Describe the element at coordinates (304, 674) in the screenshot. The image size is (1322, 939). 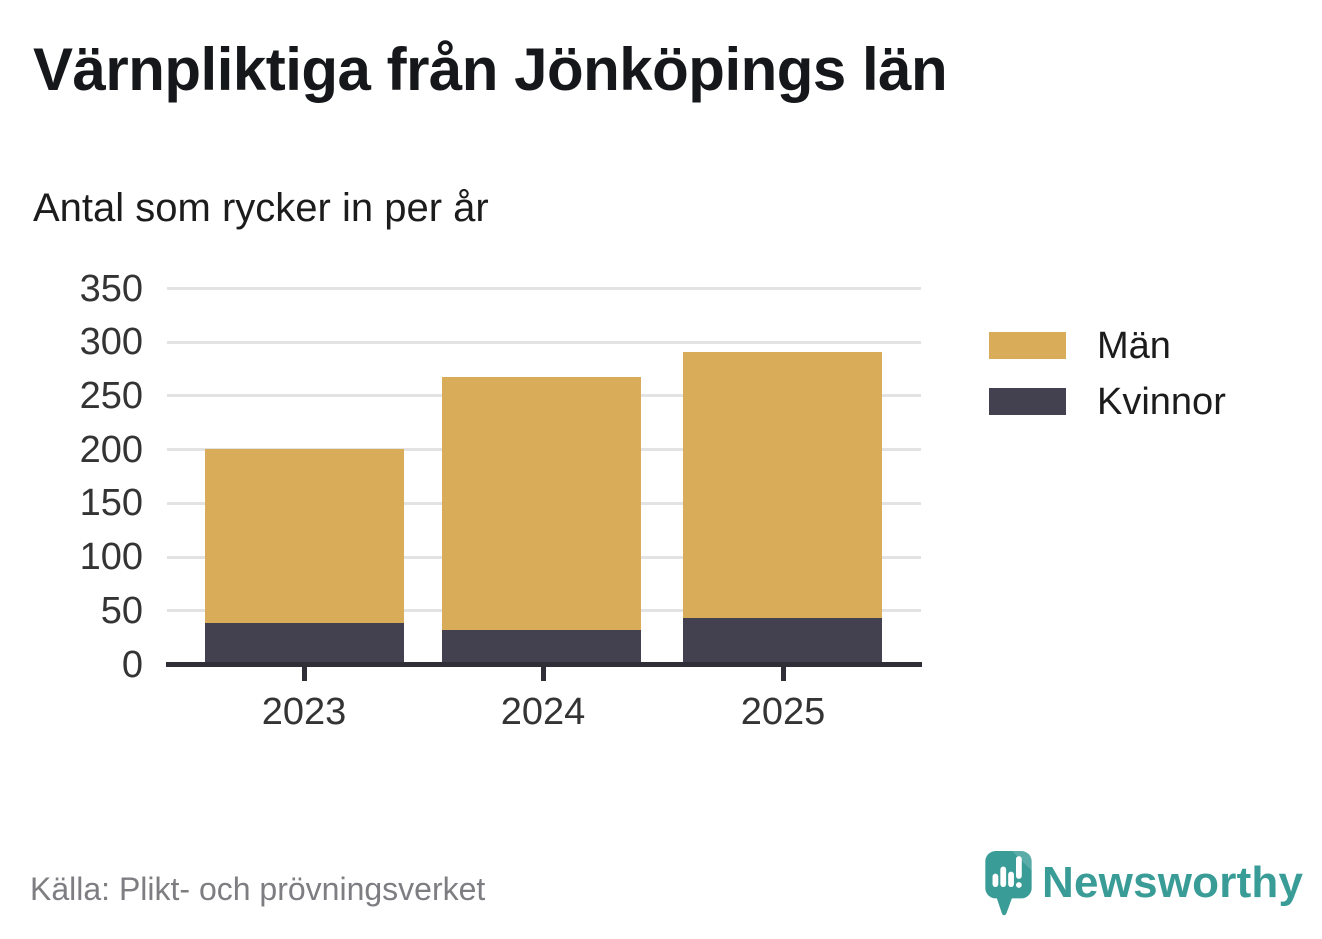
I see `x-axis-tick-2023` at that location.